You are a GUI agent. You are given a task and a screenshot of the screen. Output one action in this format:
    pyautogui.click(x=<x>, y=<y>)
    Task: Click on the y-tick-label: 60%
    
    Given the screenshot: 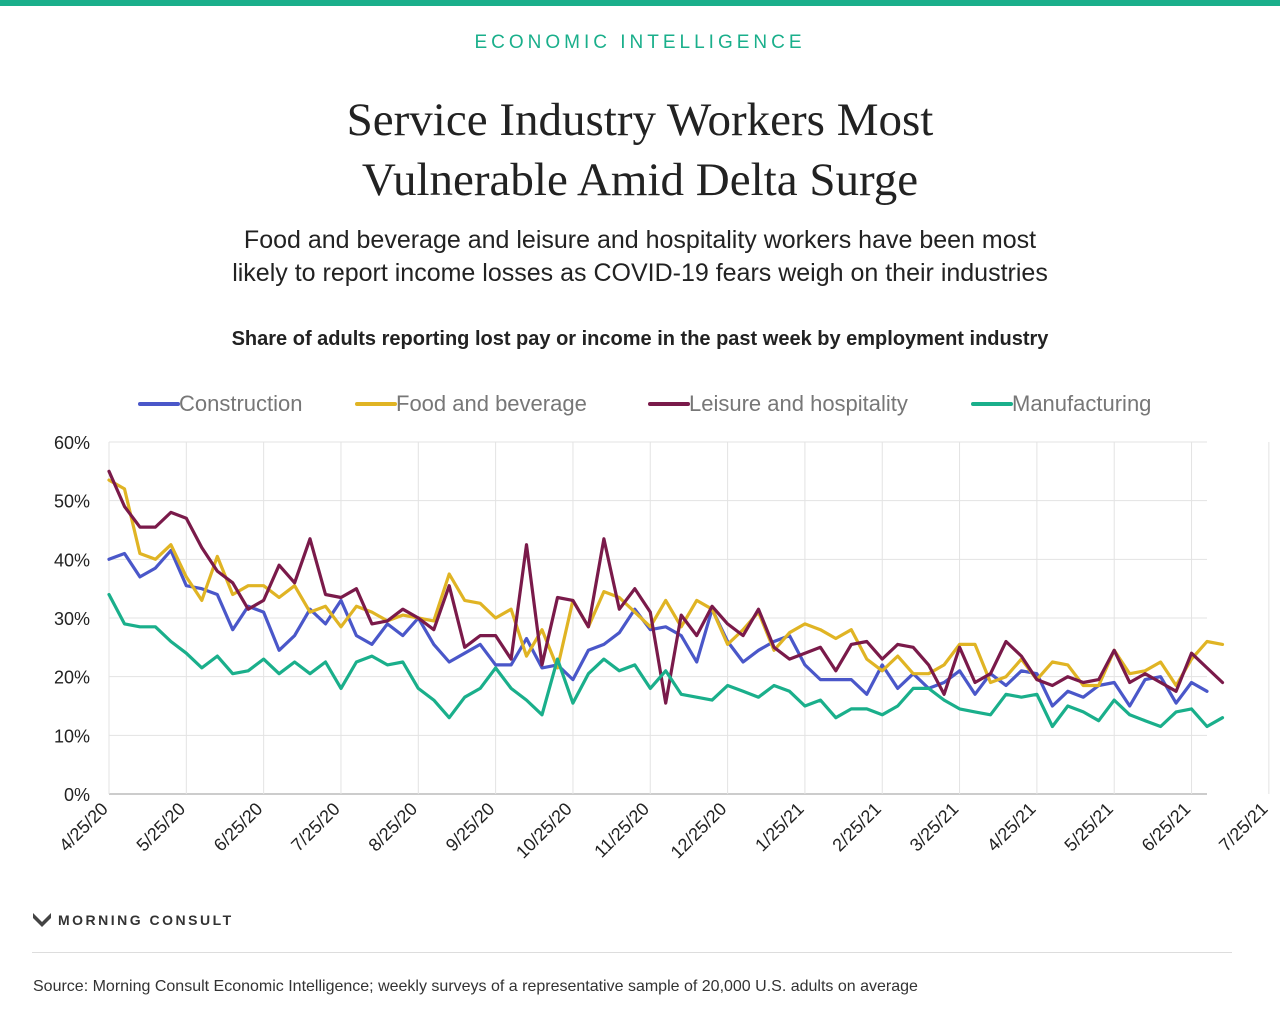 What is the action you would take?
    pyautogui.click(x=72, y=443)
    